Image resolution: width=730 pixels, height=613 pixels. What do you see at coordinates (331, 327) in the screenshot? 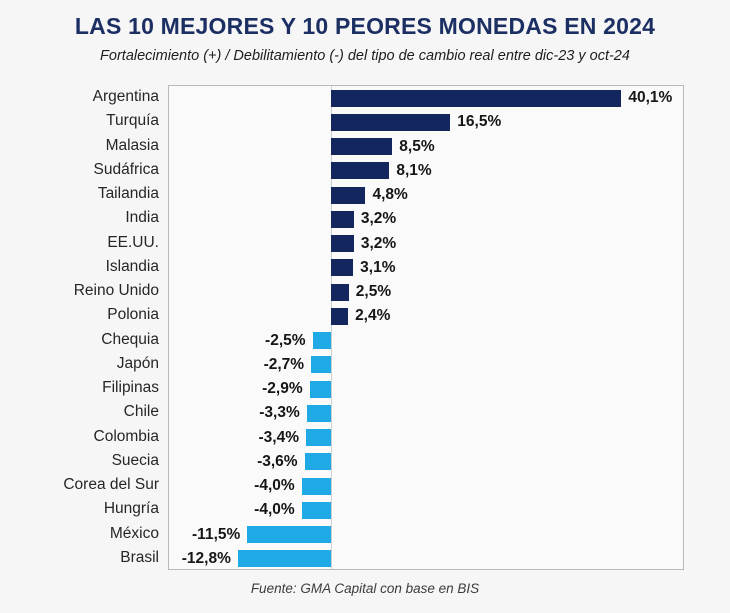
I see `zero-axis-line` at bounding box center [331, 327].